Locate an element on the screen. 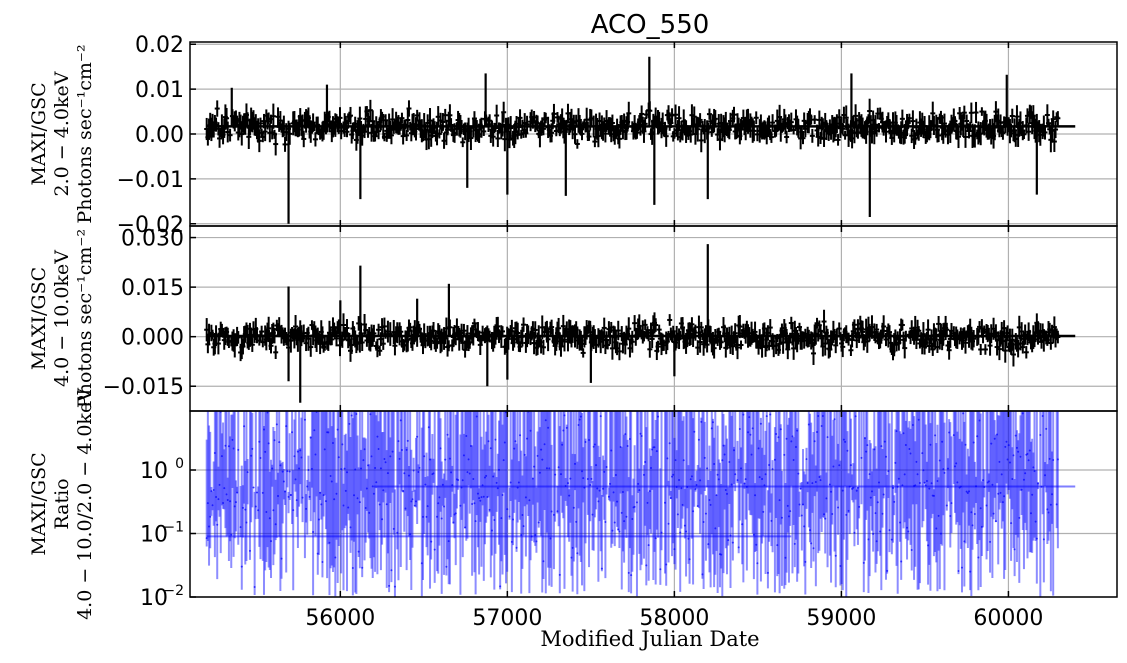  x-tick-label: 57000 is located at coordinates (507, 618).